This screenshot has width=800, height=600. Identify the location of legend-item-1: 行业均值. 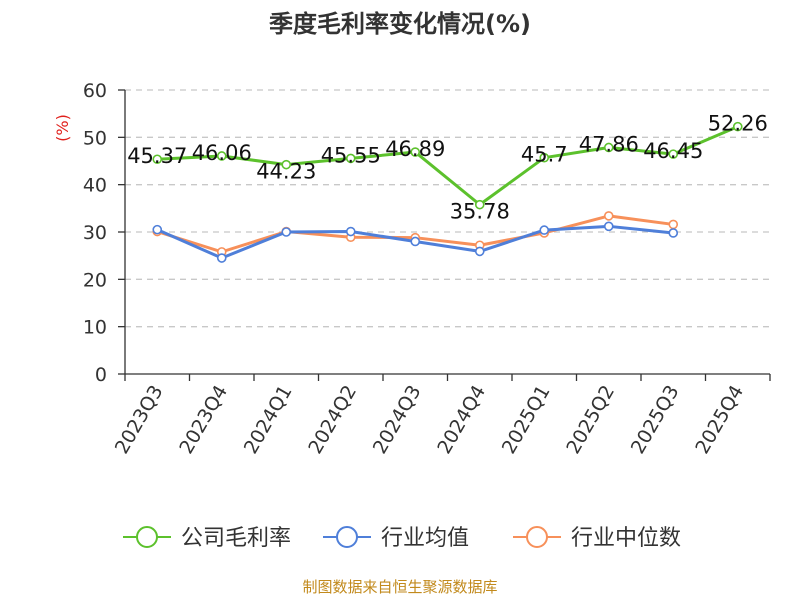
(396, 538).